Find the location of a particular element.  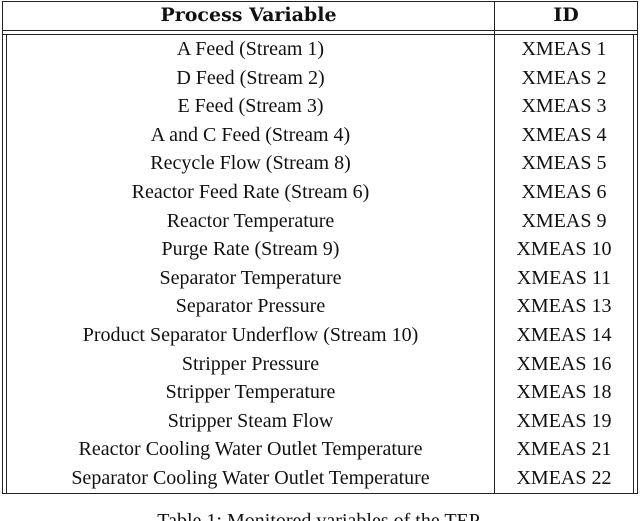

table-cell: Purge Rate (Stream 9) is located at coordinates (250, 249).